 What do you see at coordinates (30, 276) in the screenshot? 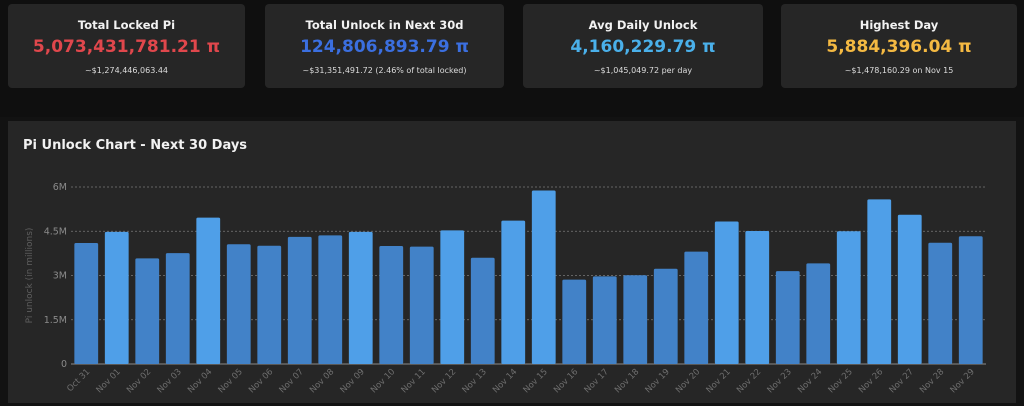
I see `y-axis-title: Pi unlock (in millions)` at bounding box center [30, 276].